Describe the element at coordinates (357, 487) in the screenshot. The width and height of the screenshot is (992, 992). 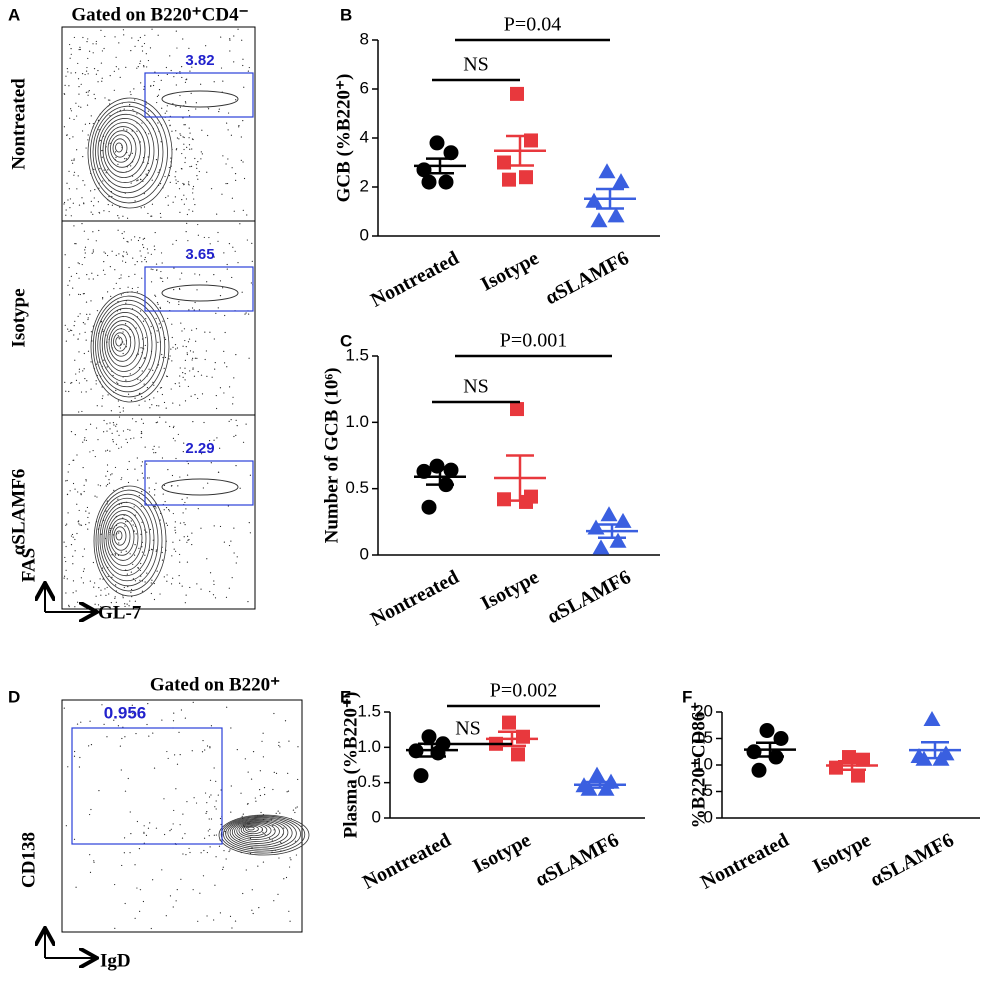
I see `y-tick-label: 0.5` at that location.